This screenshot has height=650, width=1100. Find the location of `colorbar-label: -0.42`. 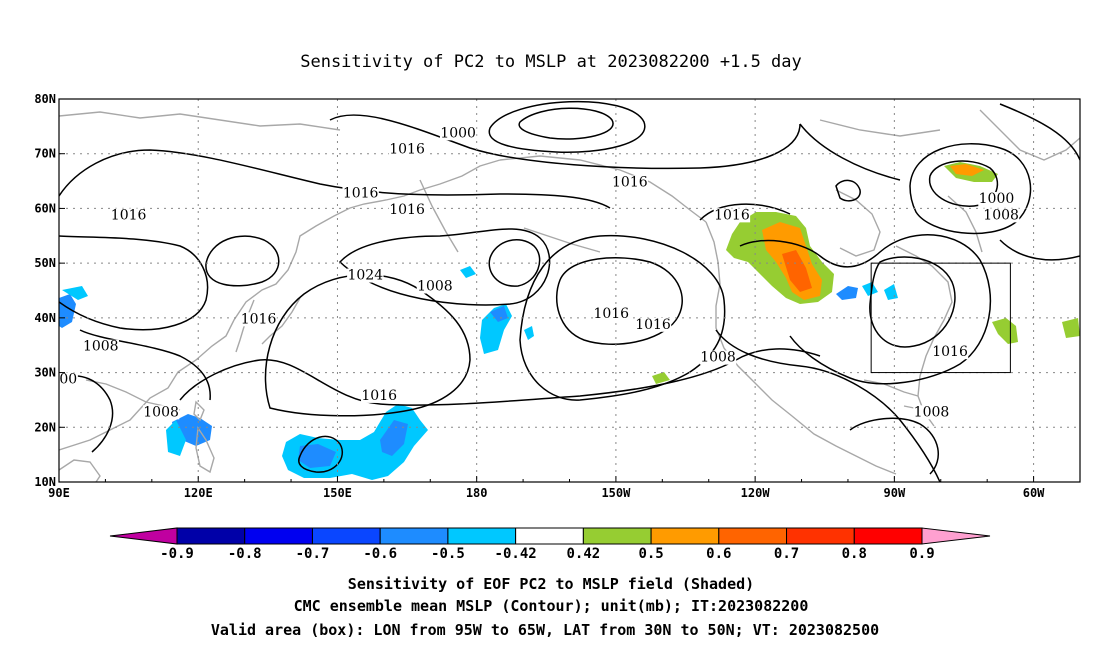

colorbar-label: -0.42 is located at coordinates (516, 554).